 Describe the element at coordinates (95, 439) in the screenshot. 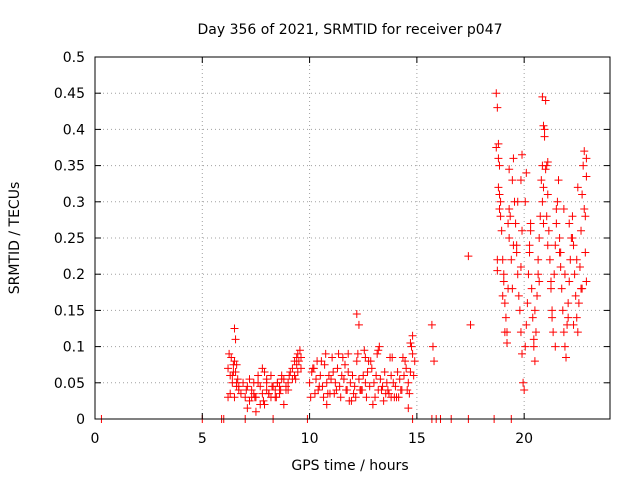

I see `x-tick-label: 0` at that location.